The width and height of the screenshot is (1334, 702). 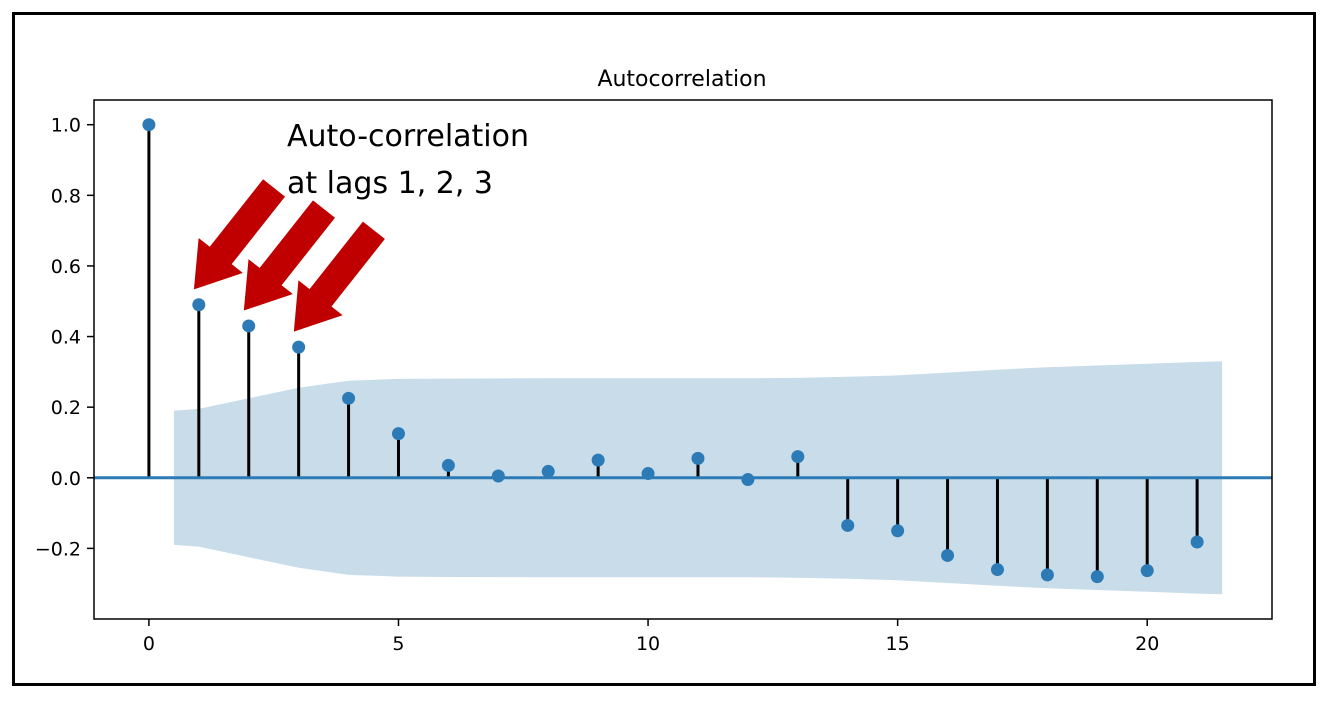 I want to click on y-tick-label: 0.8, so click(x=66, y=196).